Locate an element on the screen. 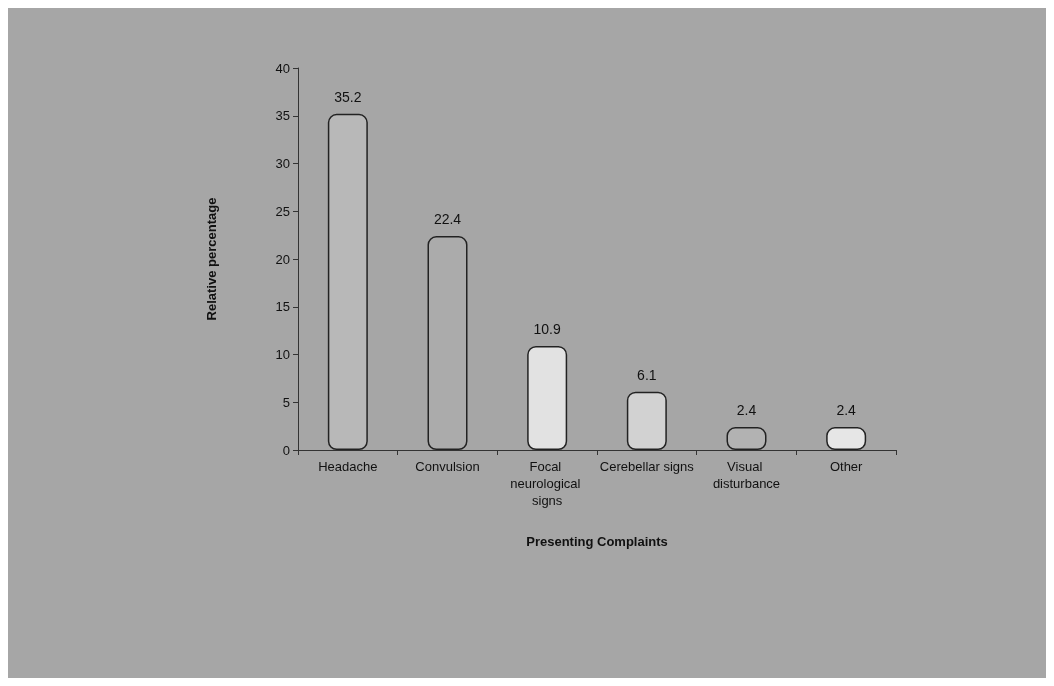 Image resolution: width=1054 pixels, height=686 pixels. y-tick-label: 15 is located at coordinates (282, 307).